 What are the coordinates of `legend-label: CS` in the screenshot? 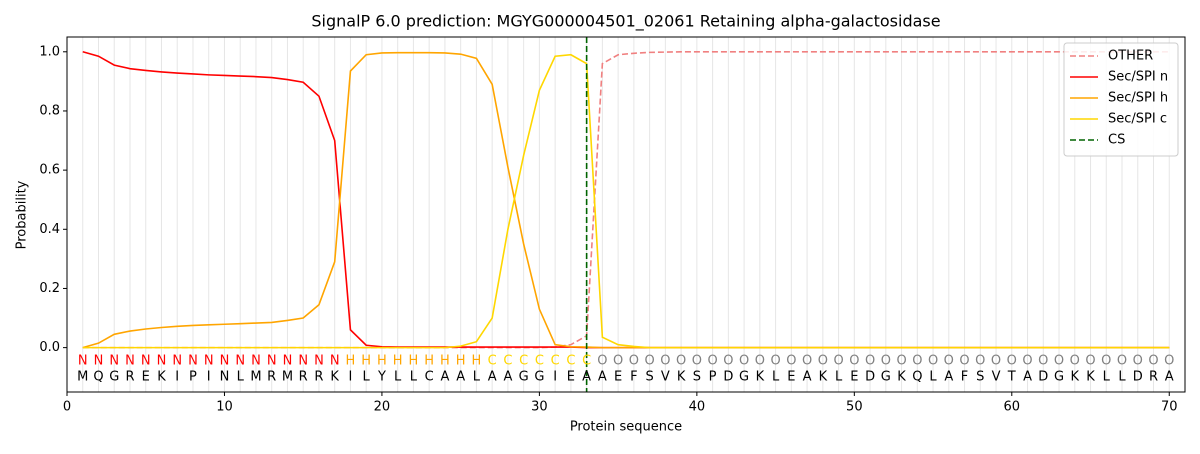 It's located at (1116, 140).